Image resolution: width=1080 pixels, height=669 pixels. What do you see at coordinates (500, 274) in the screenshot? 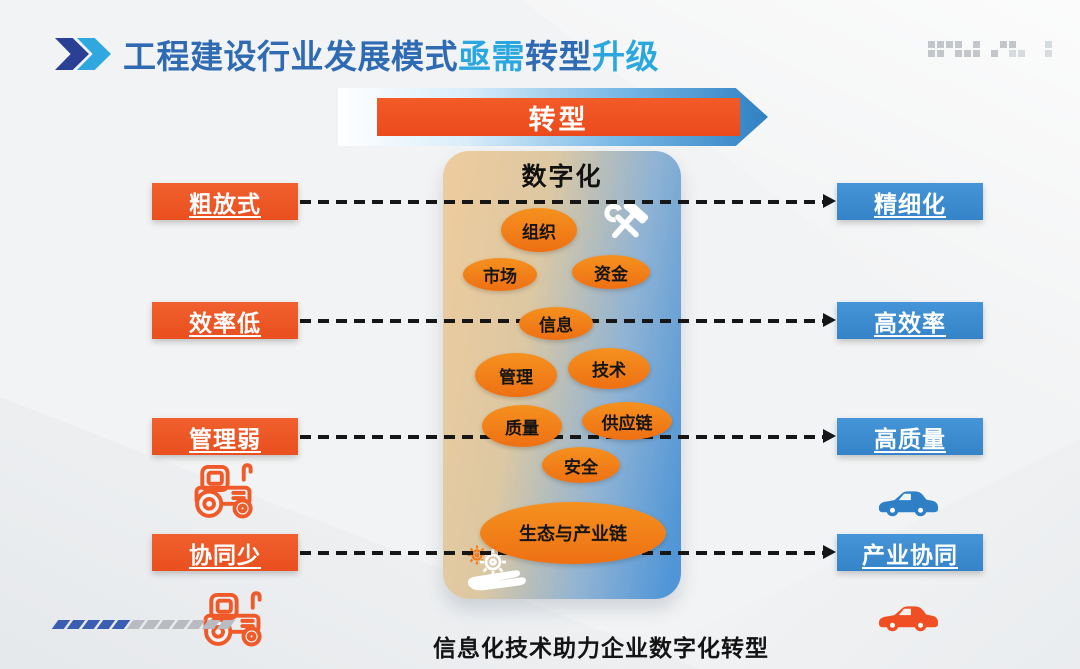
I see `bubble-市场: 市场` at bounding box center [500, 274].